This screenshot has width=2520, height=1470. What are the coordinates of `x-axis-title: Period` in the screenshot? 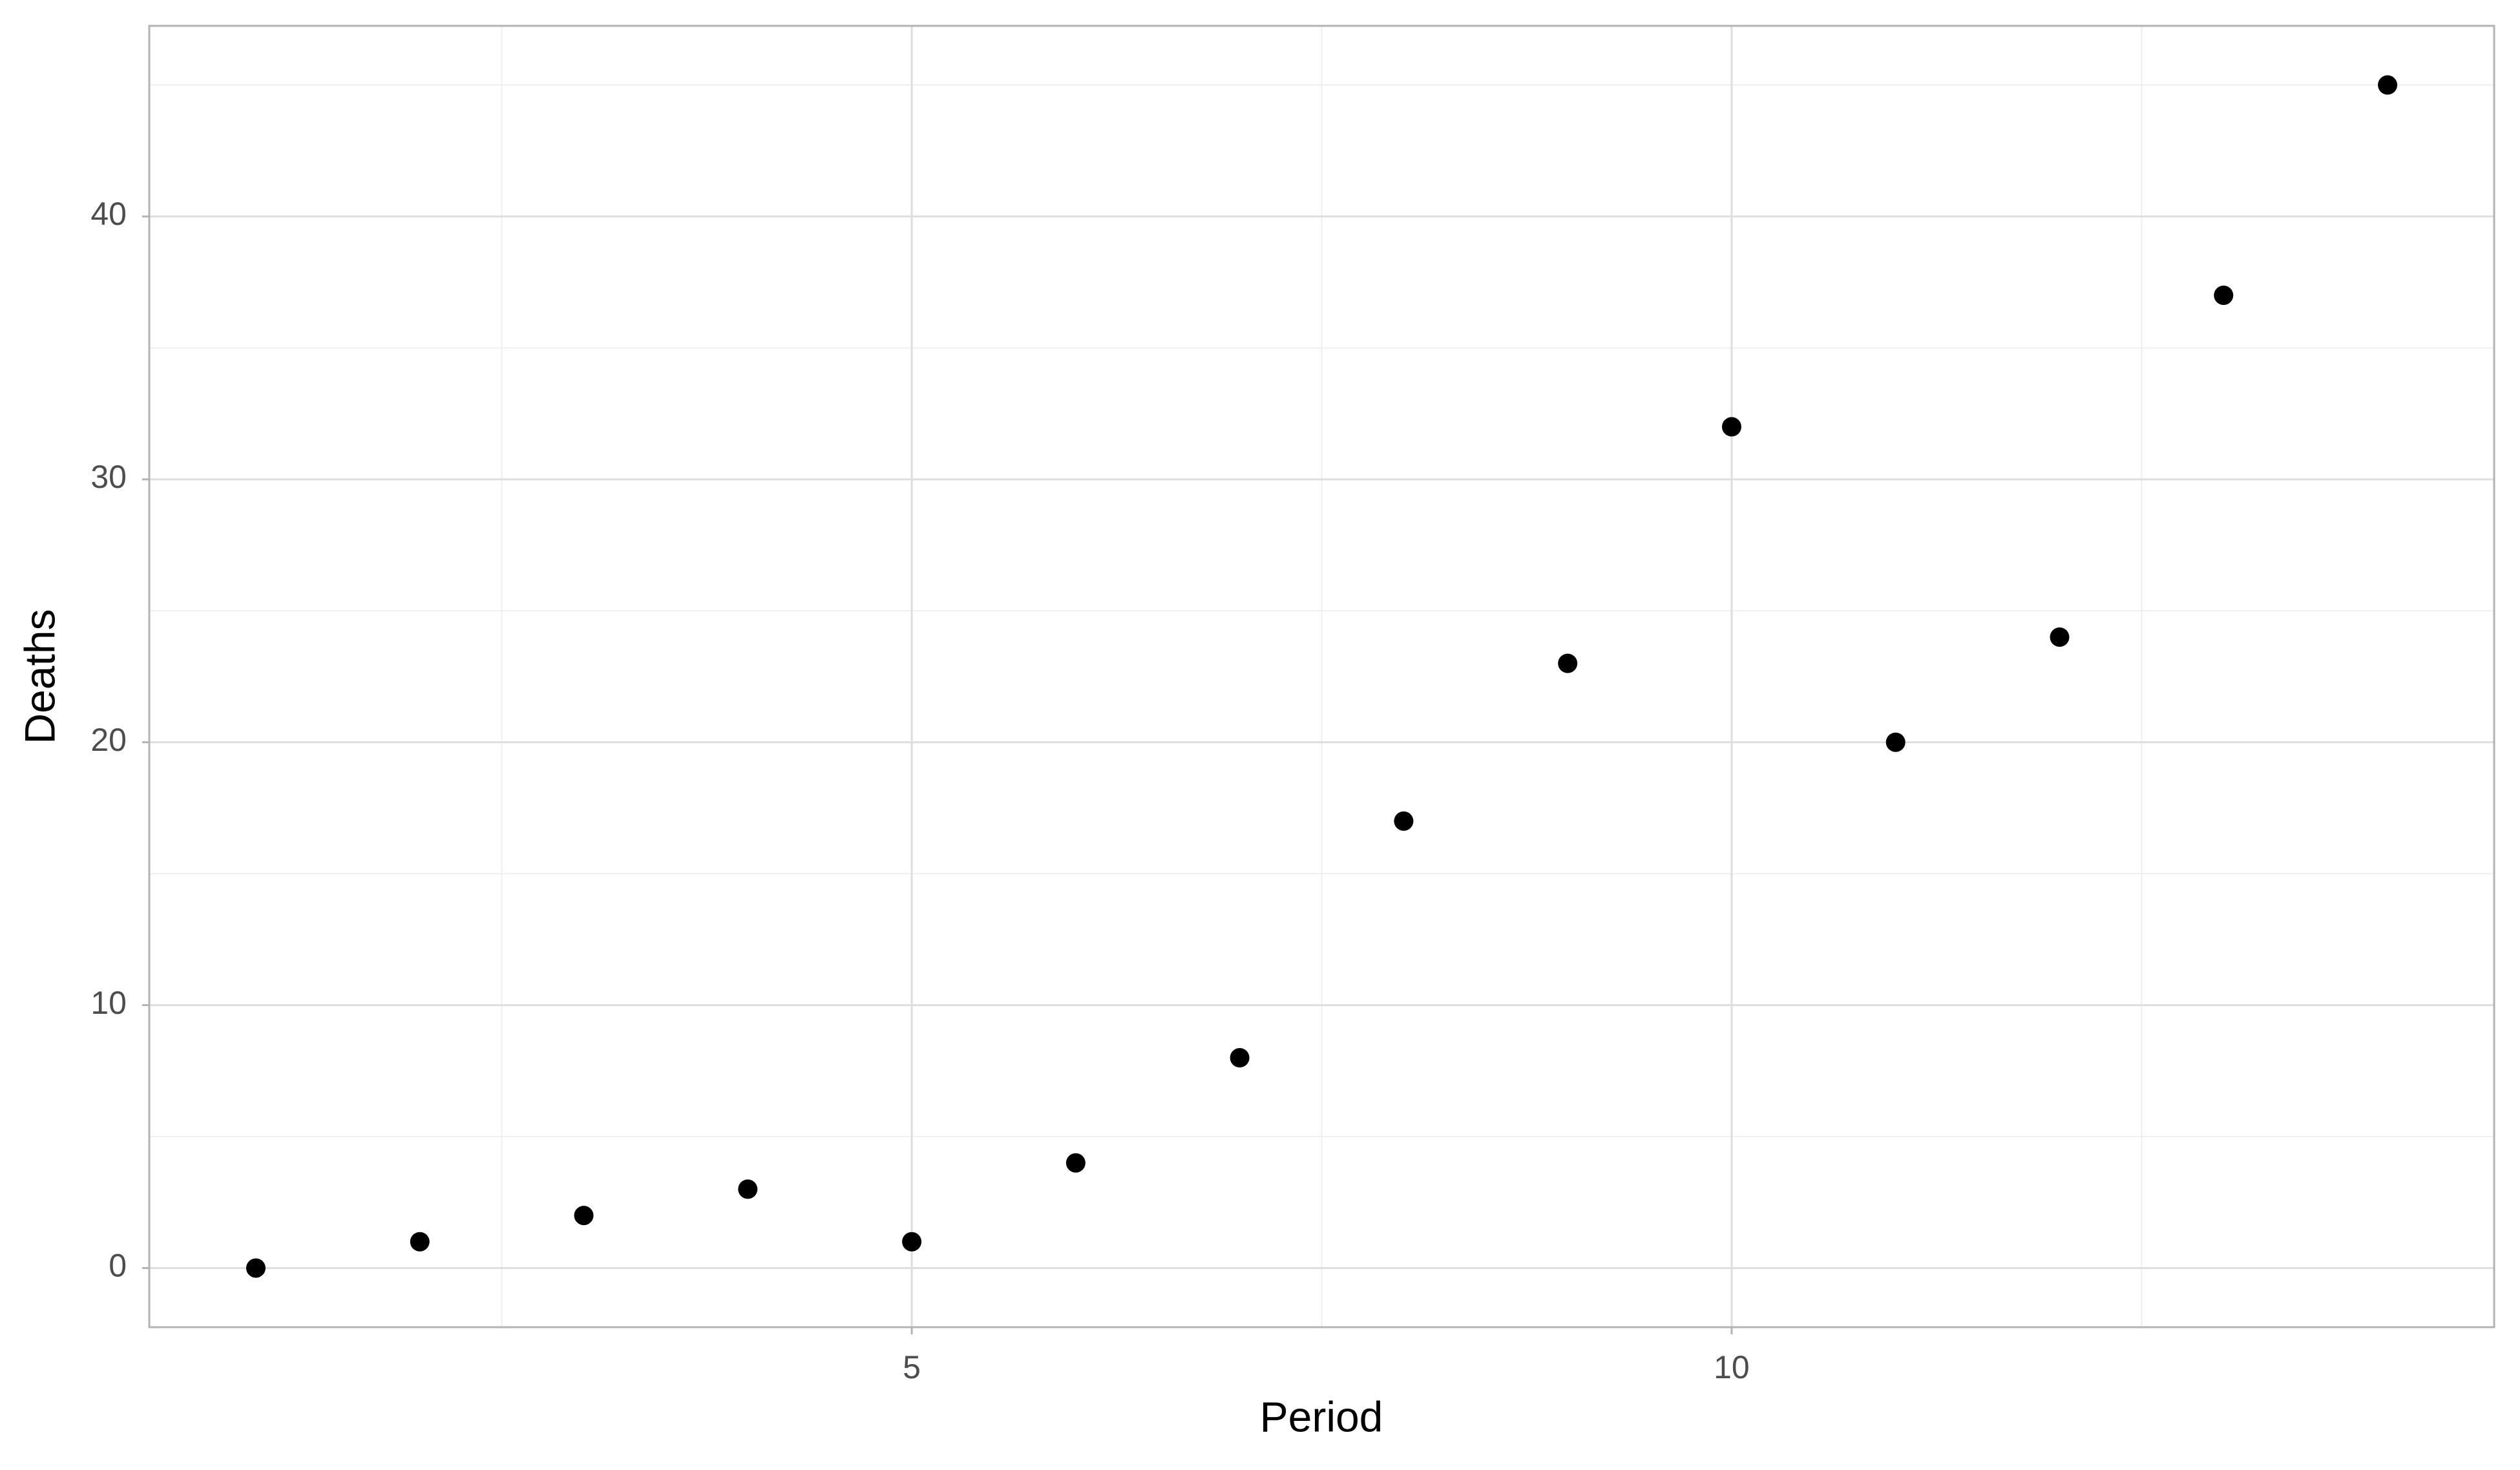 It's located at (1322, 1416).